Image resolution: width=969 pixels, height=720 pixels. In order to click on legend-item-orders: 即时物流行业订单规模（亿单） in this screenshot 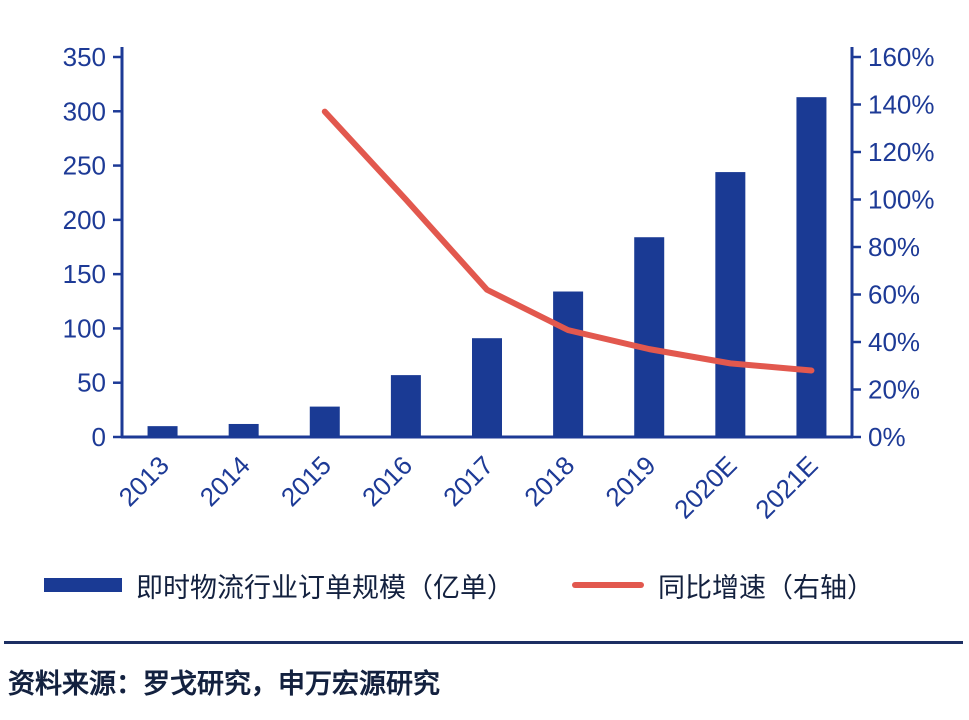, I will do `click(279, 585)`.